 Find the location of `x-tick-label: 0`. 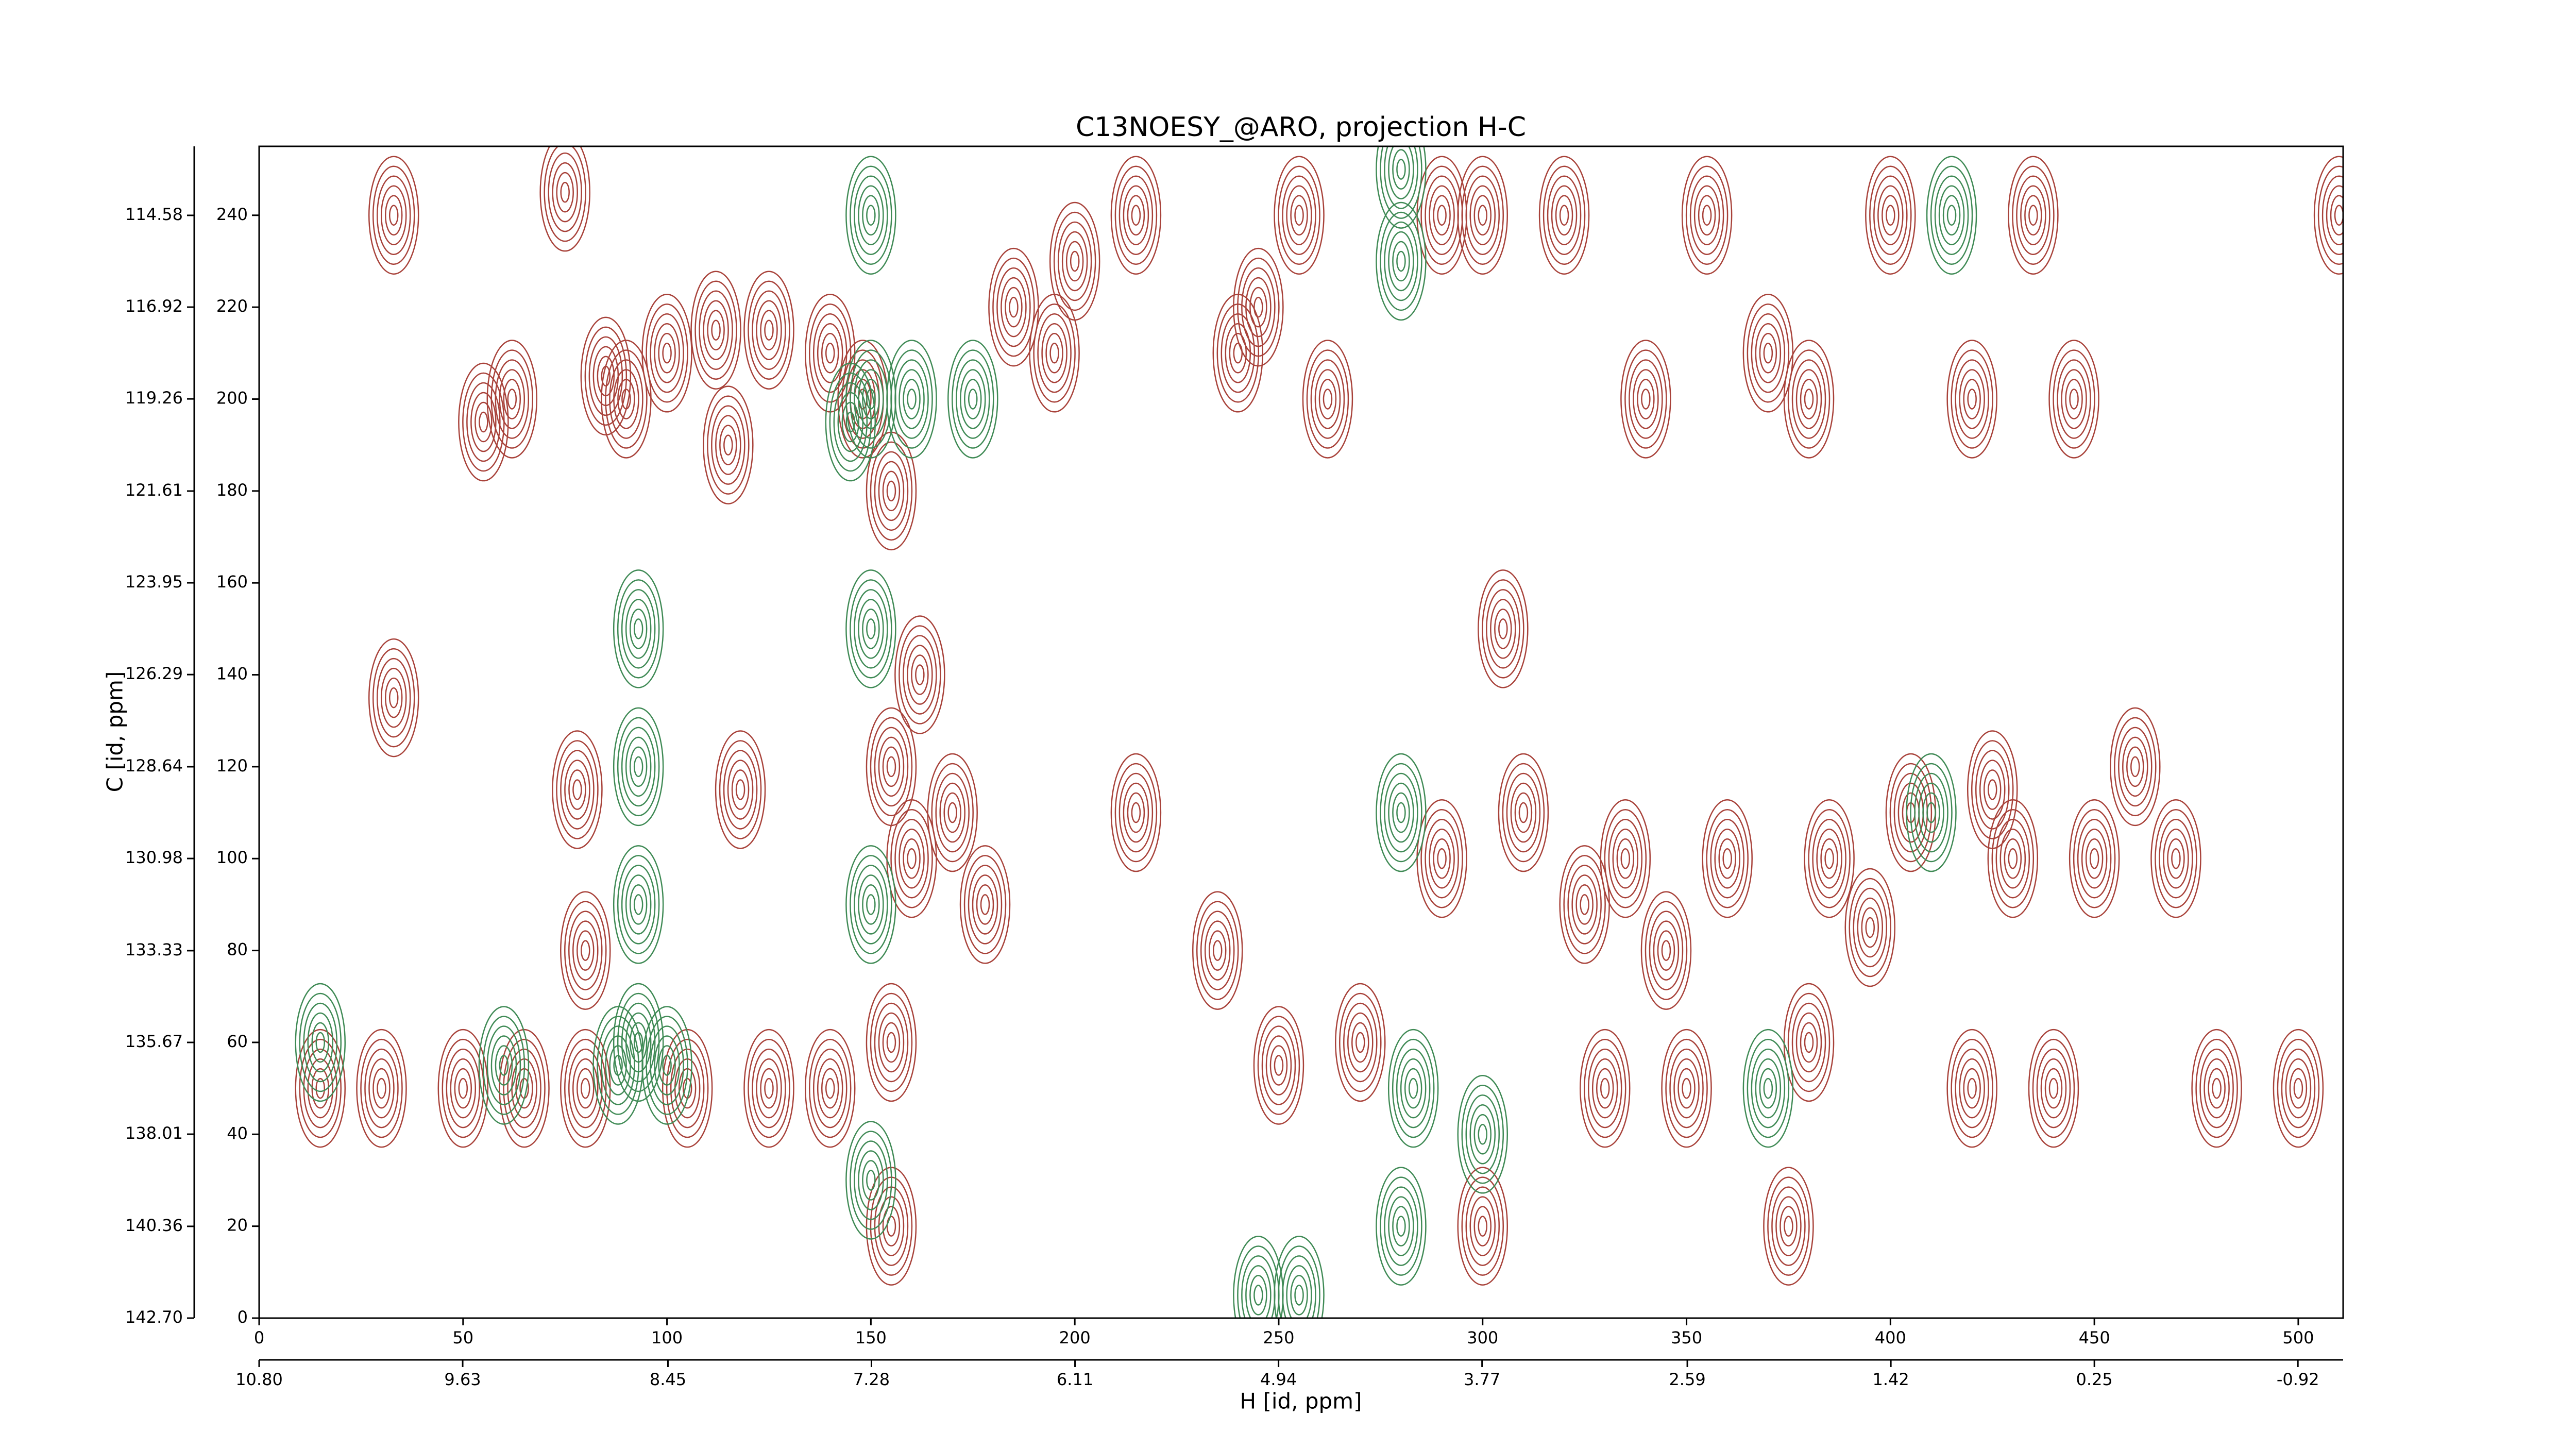

x-tick-label: 0 is located at coordinates (259, 1337).